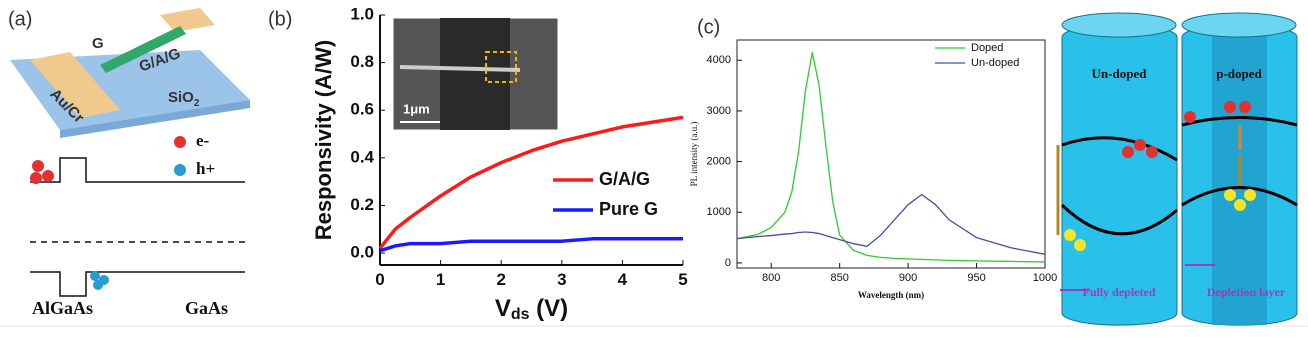  What do you see at coordinates (549, 308) in the screenshot?
I see `x-axis-label: (V)` at bounding box center [549, 308].